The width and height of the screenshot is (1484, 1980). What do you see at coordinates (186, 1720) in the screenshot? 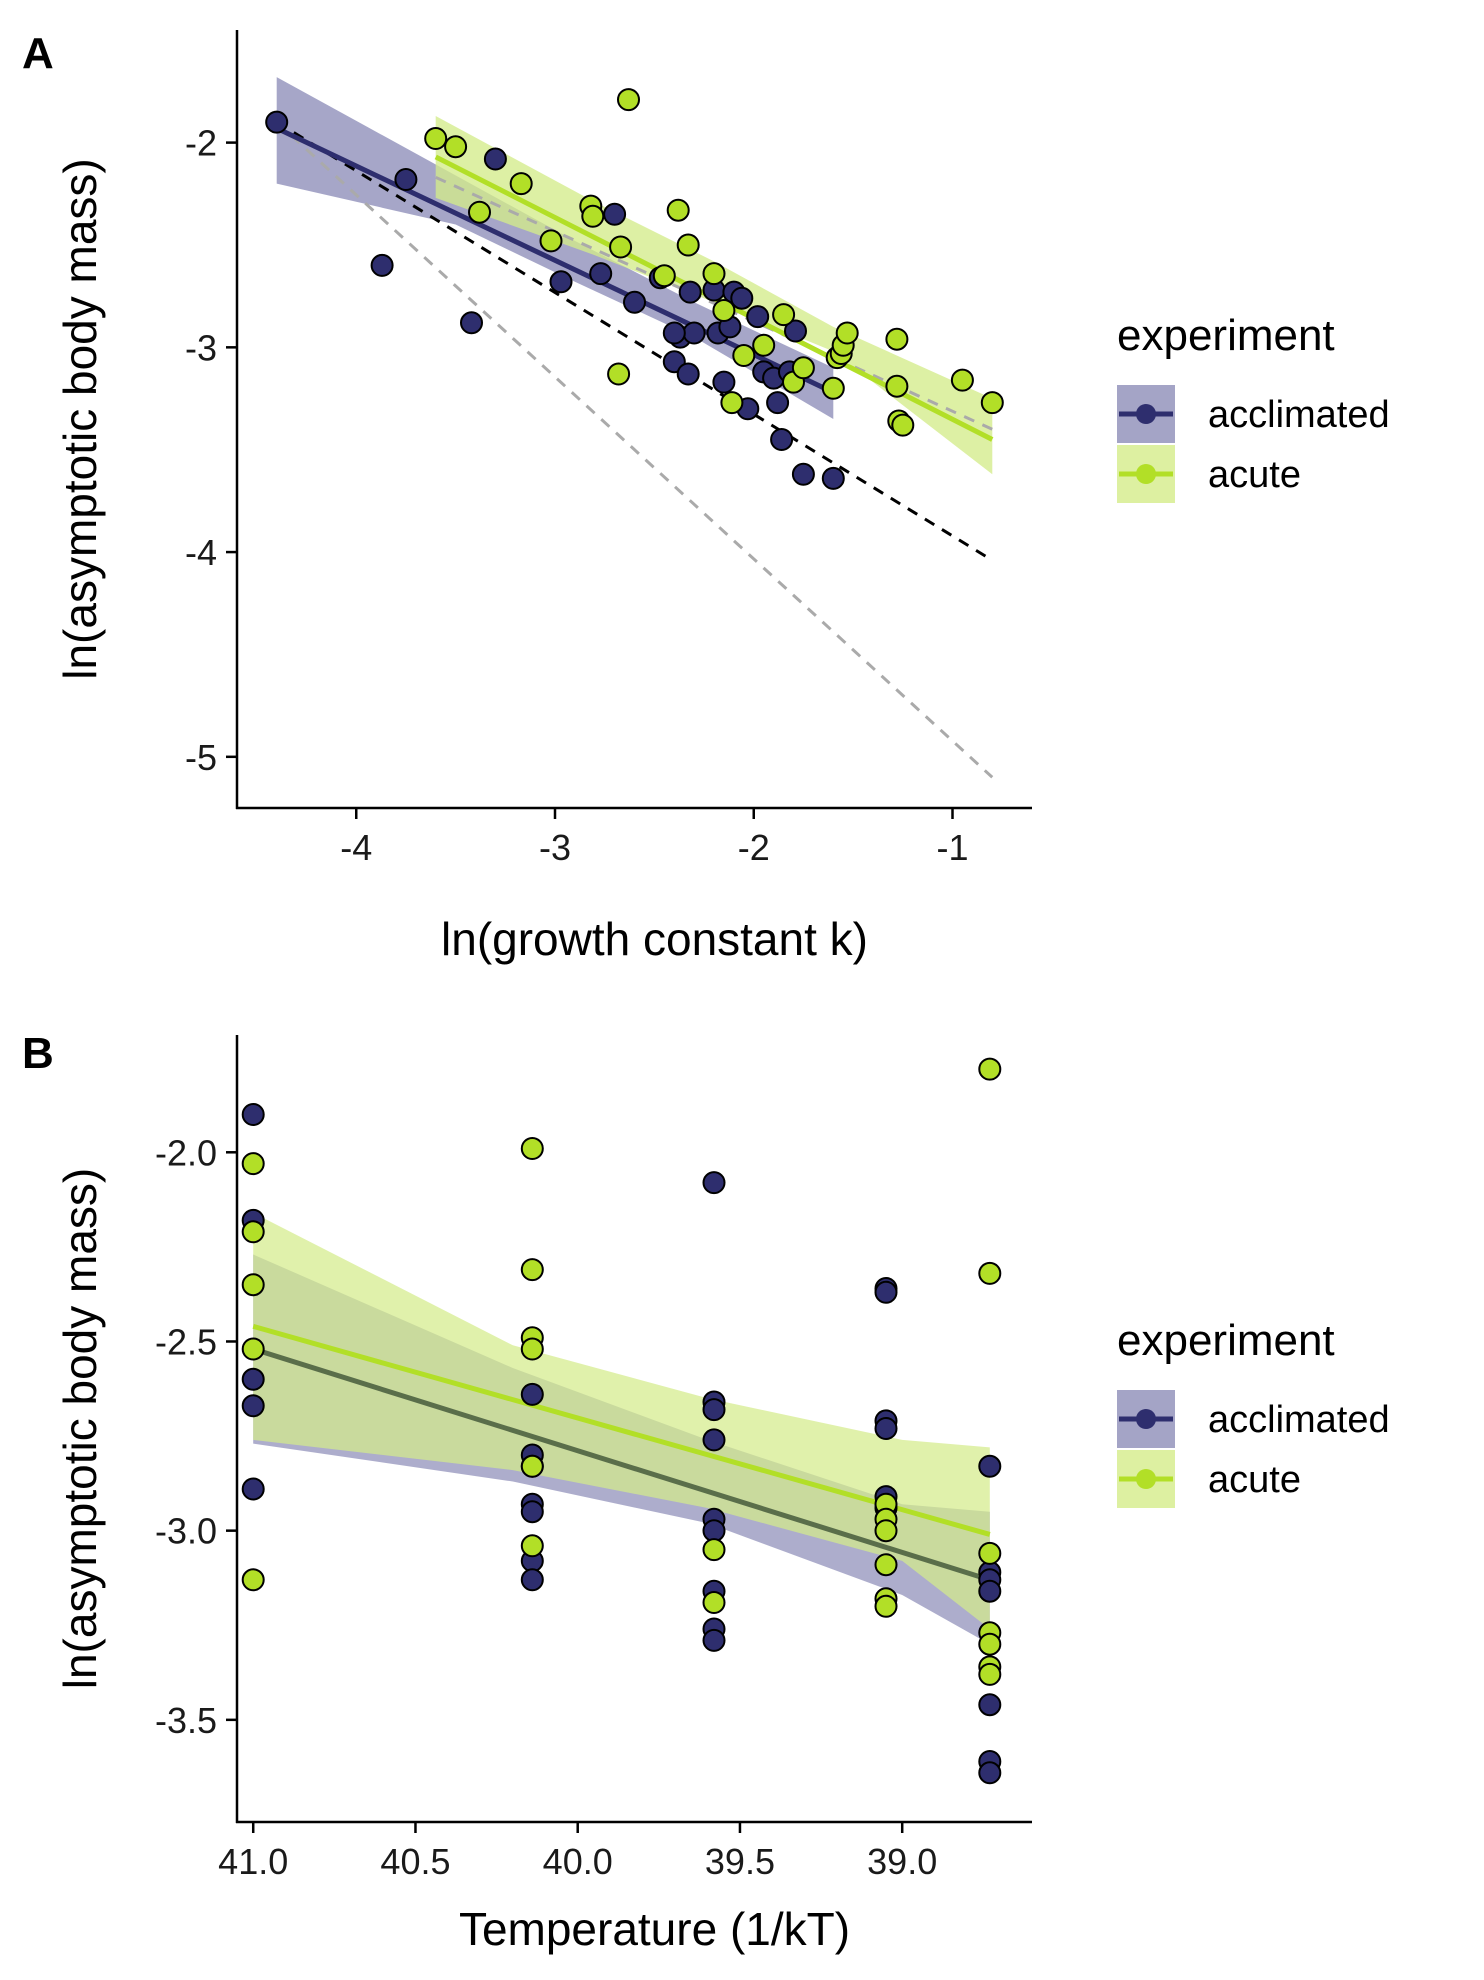
I see `y-tick-label: -3.5` at bounding box center [186, 1720].